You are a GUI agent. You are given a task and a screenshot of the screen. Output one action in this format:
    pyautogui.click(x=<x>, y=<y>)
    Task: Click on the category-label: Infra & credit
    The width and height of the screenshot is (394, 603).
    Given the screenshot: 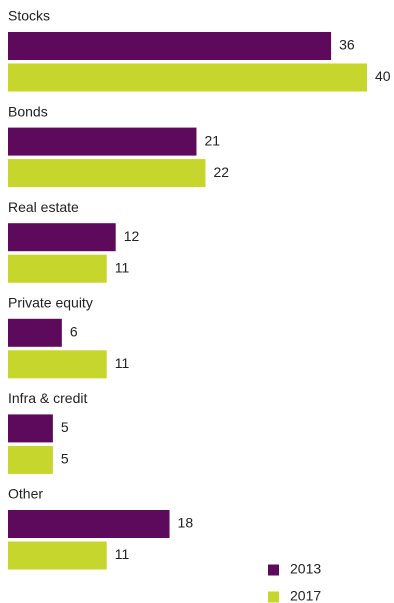 What is the action you would take?
    pyautogui.click(x=47, y=398)
    